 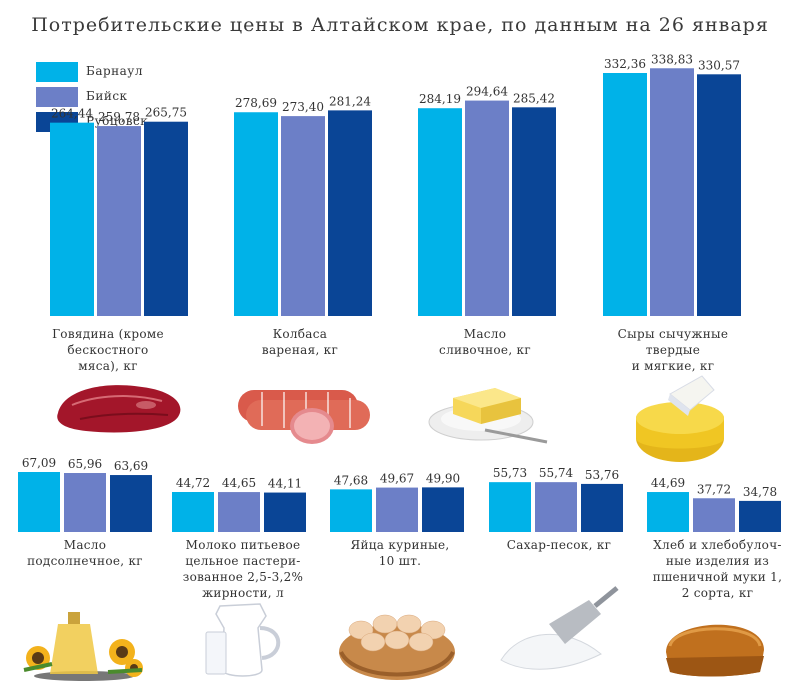 I want to click on label-line: 2 сорта, кг, so click(x=717, y=593).